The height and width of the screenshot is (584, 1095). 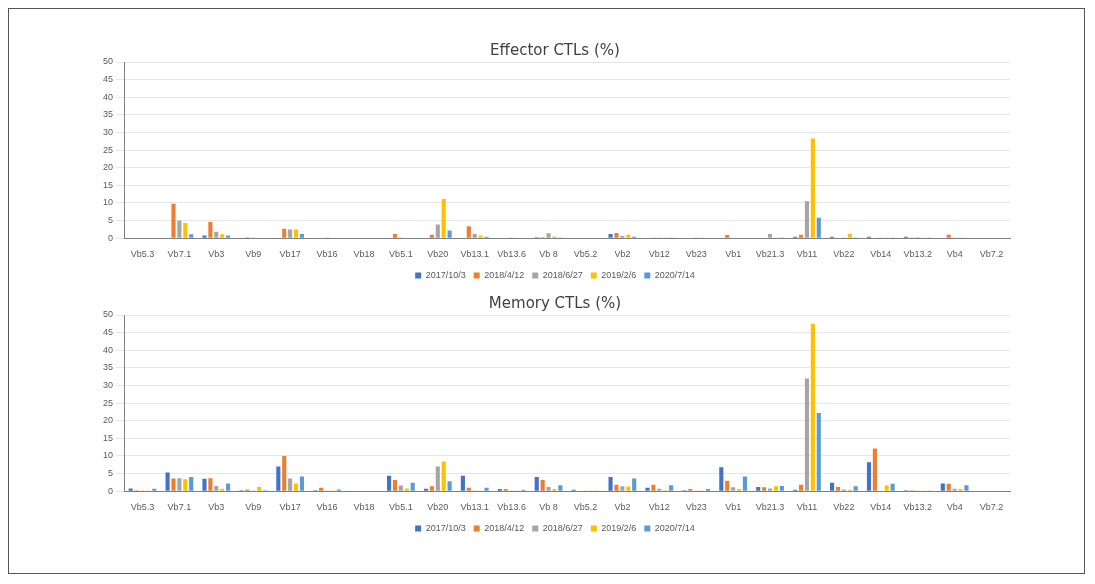 I want to click on x-tick-label: Vb5.2, so click(x=585, y=254).